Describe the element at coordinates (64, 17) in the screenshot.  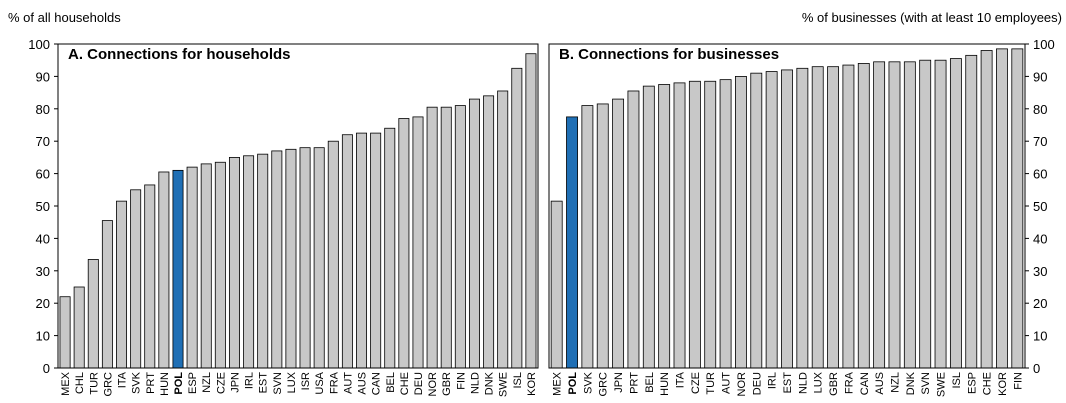
I see `y-axis-label: % of all households` at that location.